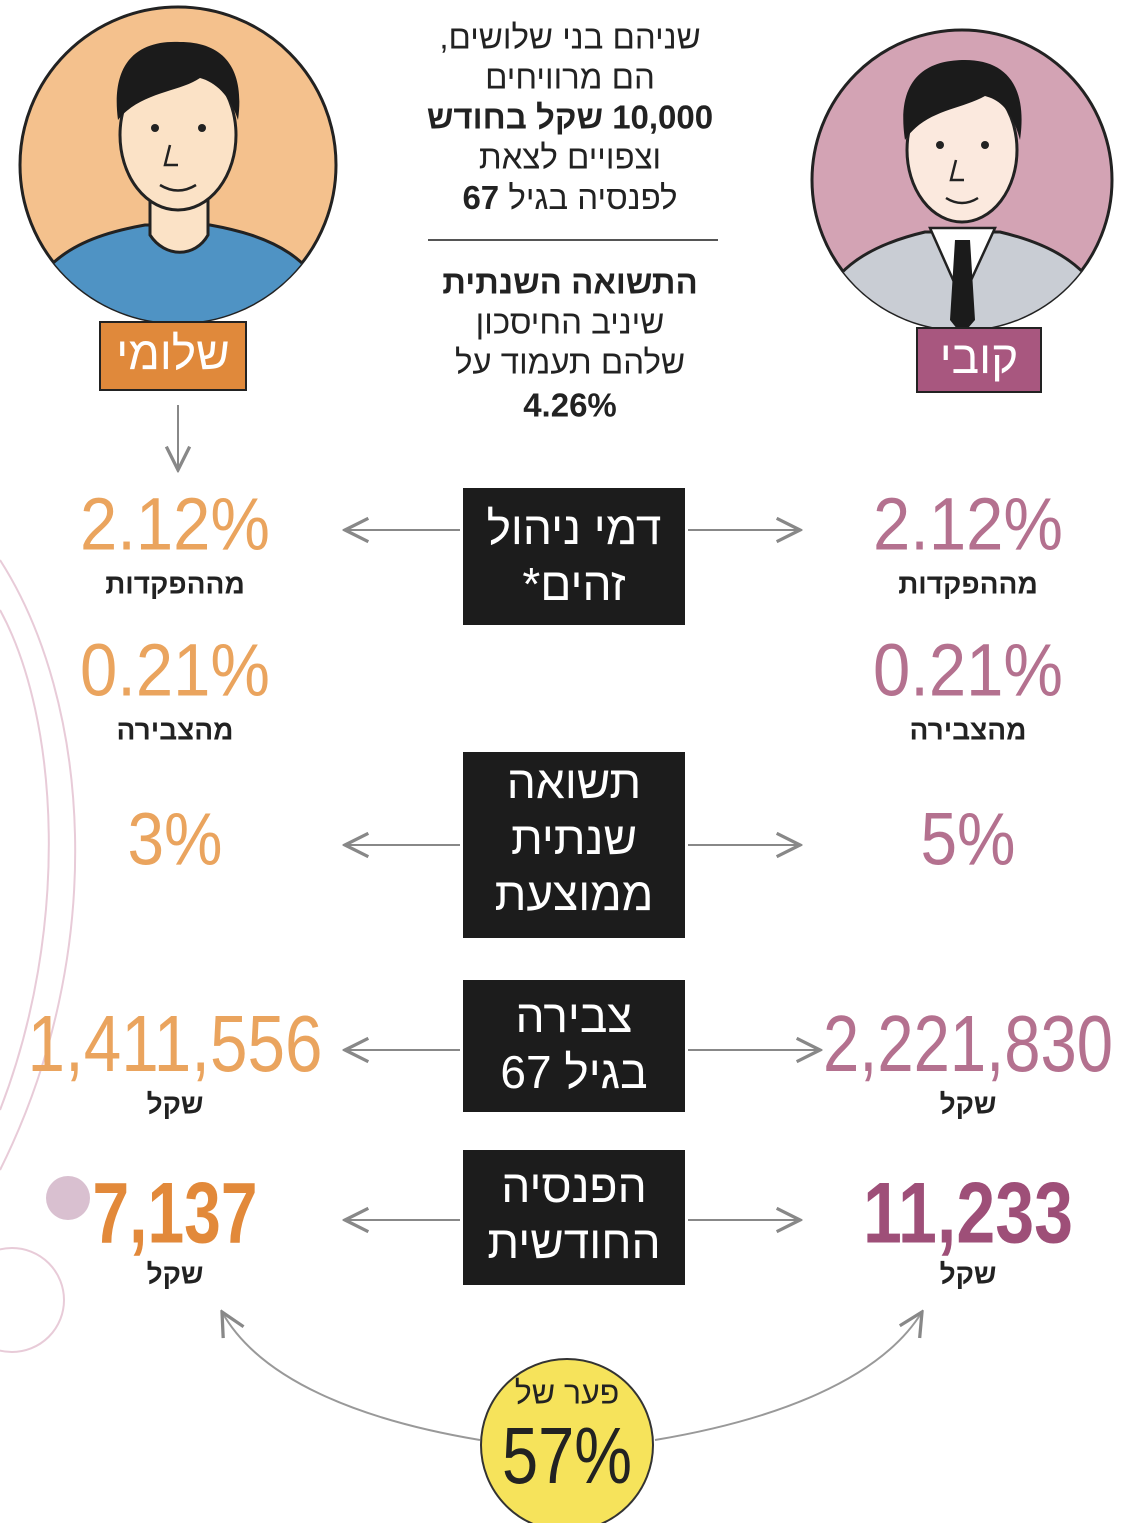 The height and width of the screenshot is (1523, 1134). I want to click on person-name: קובי, so click(979, 357).